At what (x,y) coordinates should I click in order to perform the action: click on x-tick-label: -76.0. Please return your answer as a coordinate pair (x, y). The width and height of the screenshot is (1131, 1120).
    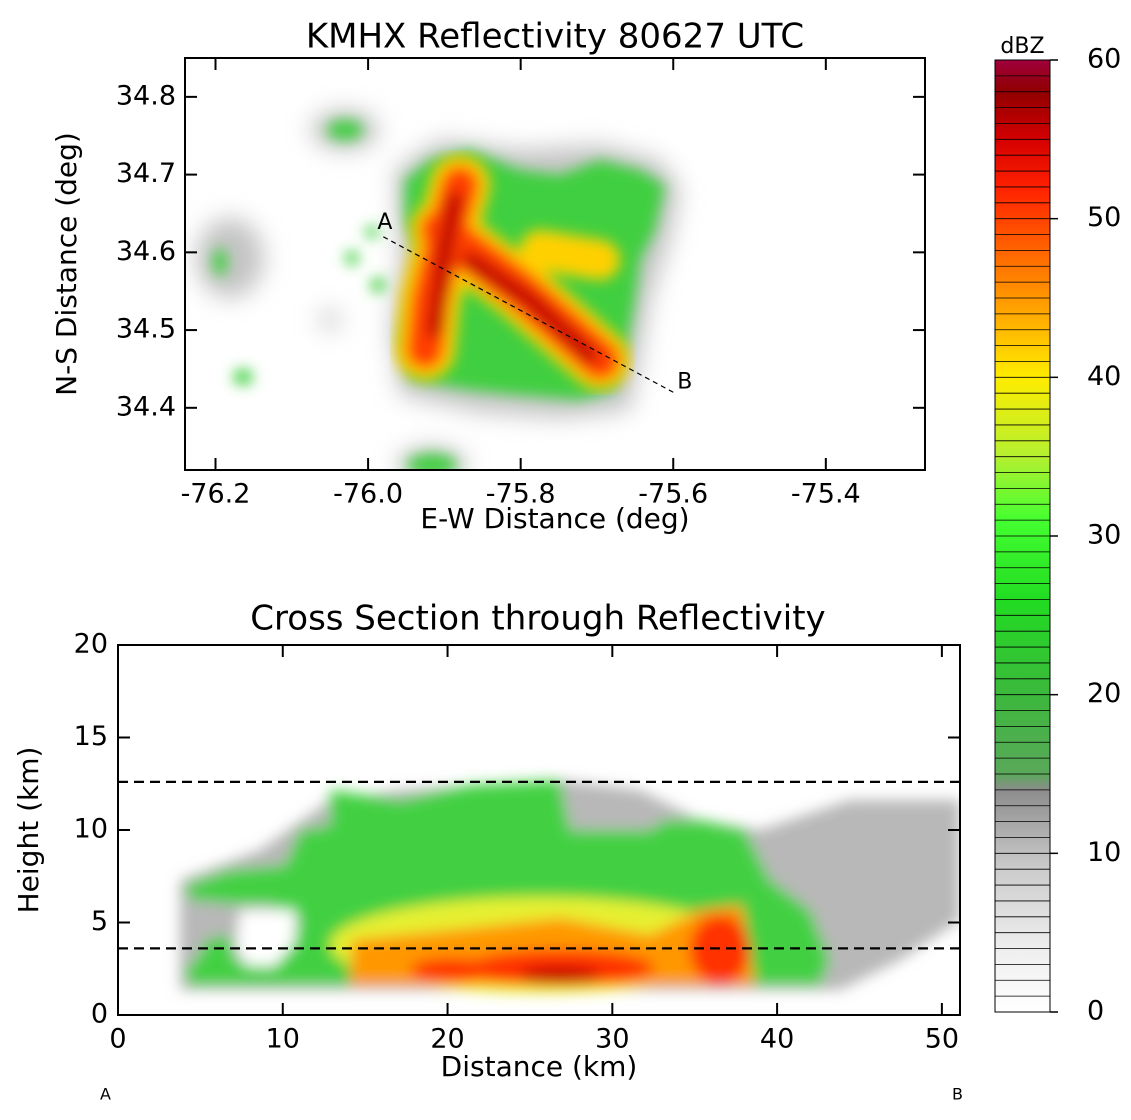
    Looking at the image, I should click on (368, 494).